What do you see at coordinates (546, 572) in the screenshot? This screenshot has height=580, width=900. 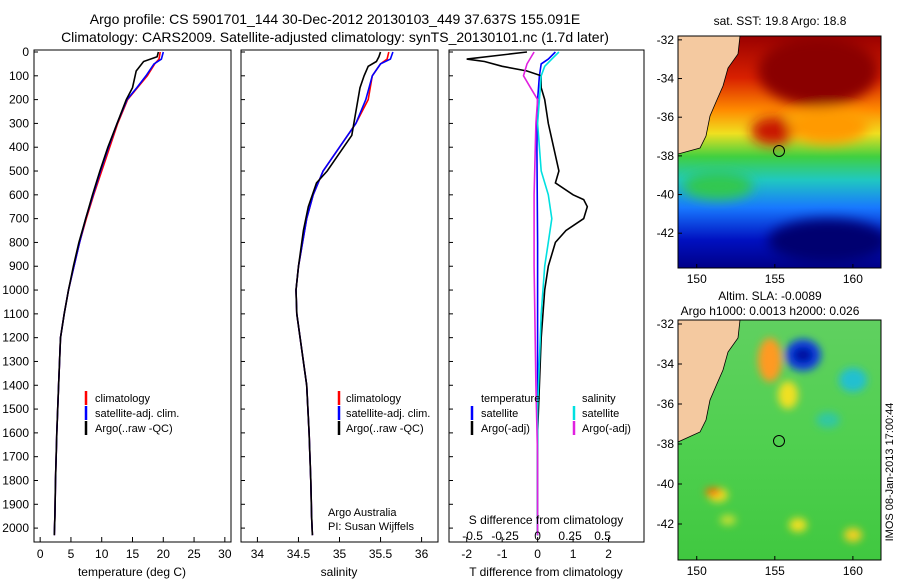 I see `t-difference-xlabel: T difference from climatology` at bounding box center [546, 572].